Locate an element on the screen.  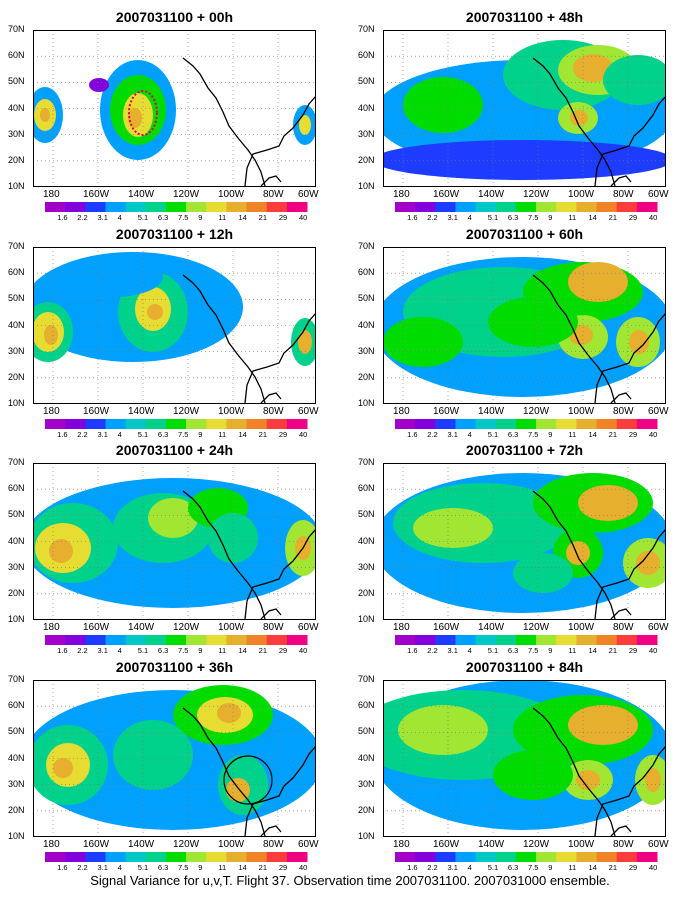
panel-title: 2007031100 + 72h is located at coordinates (524, 450).